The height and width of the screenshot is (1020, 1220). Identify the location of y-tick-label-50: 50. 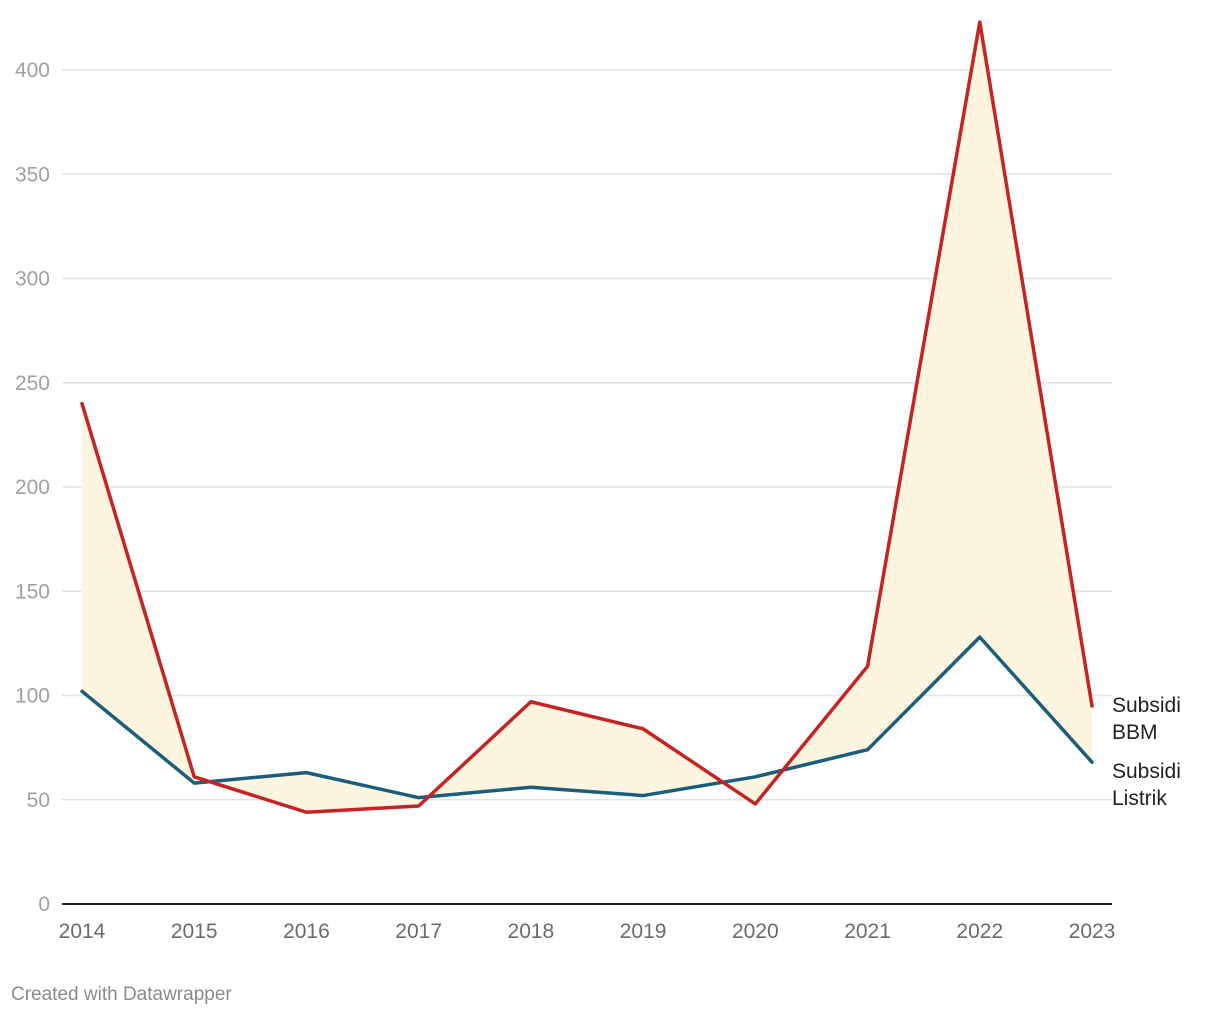
(38, 800).